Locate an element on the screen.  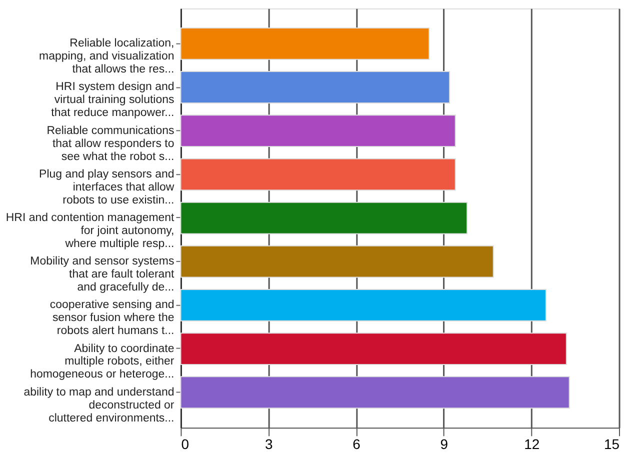
x-tick-label: 12 is located at coordinates (532, 444).